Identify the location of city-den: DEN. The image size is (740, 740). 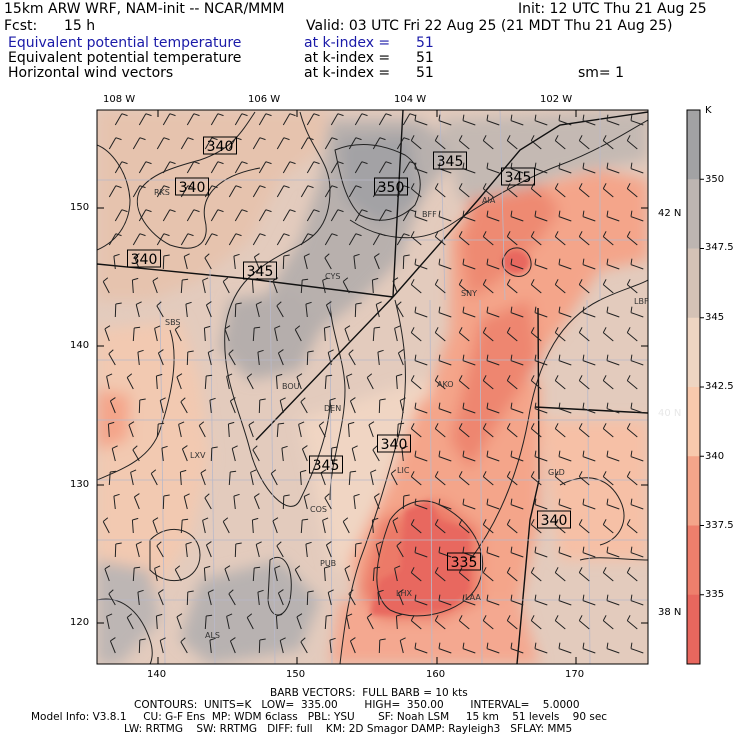
(332, 408).